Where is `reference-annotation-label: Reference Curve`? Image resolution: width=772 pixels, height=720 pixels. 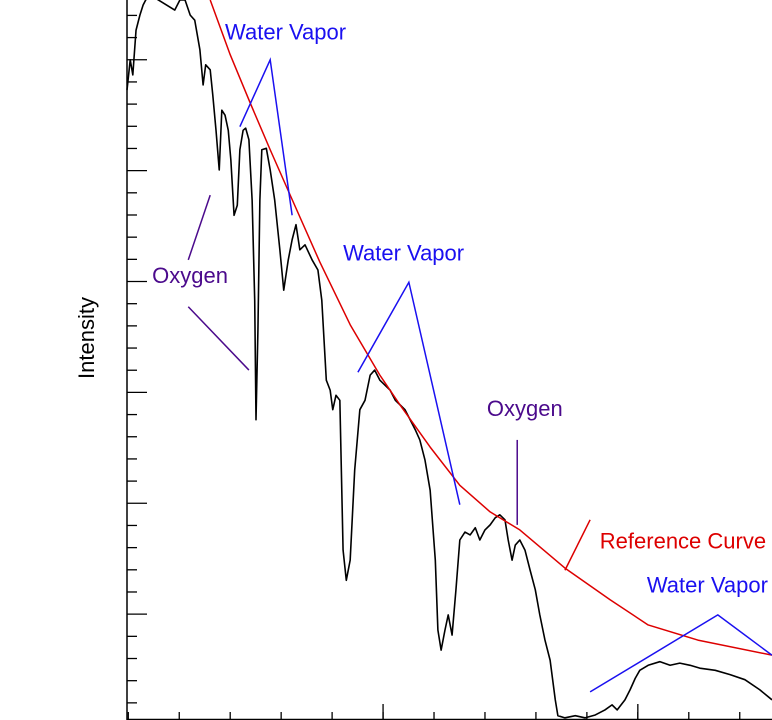
reference-annotation-label: Reference Curve is located at coordinates (683, 541).